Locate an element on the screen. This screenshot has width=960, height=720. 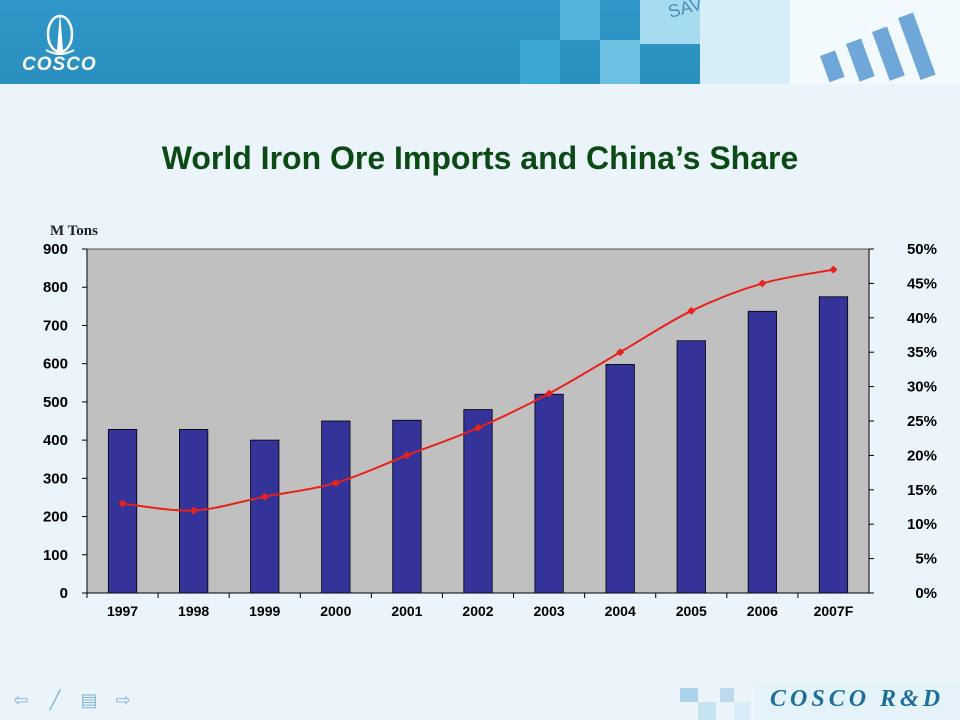
x-tick-label: 1998 is located at coordinates (193, 611).